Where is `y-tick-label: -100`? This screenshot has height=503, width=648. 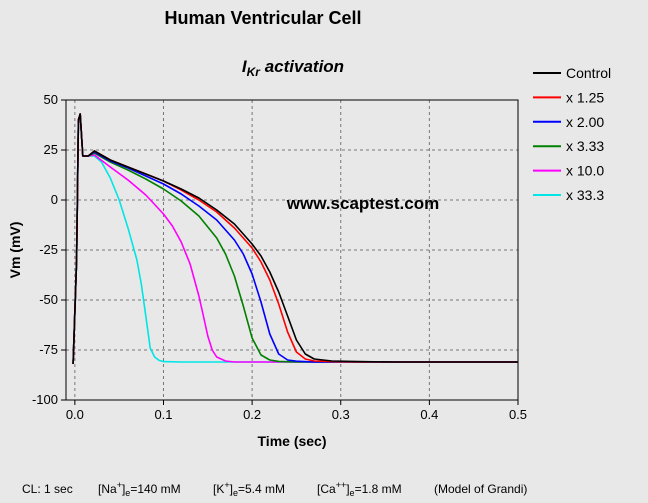
y-tick-label: -100 is located at coordinates (45, 399).